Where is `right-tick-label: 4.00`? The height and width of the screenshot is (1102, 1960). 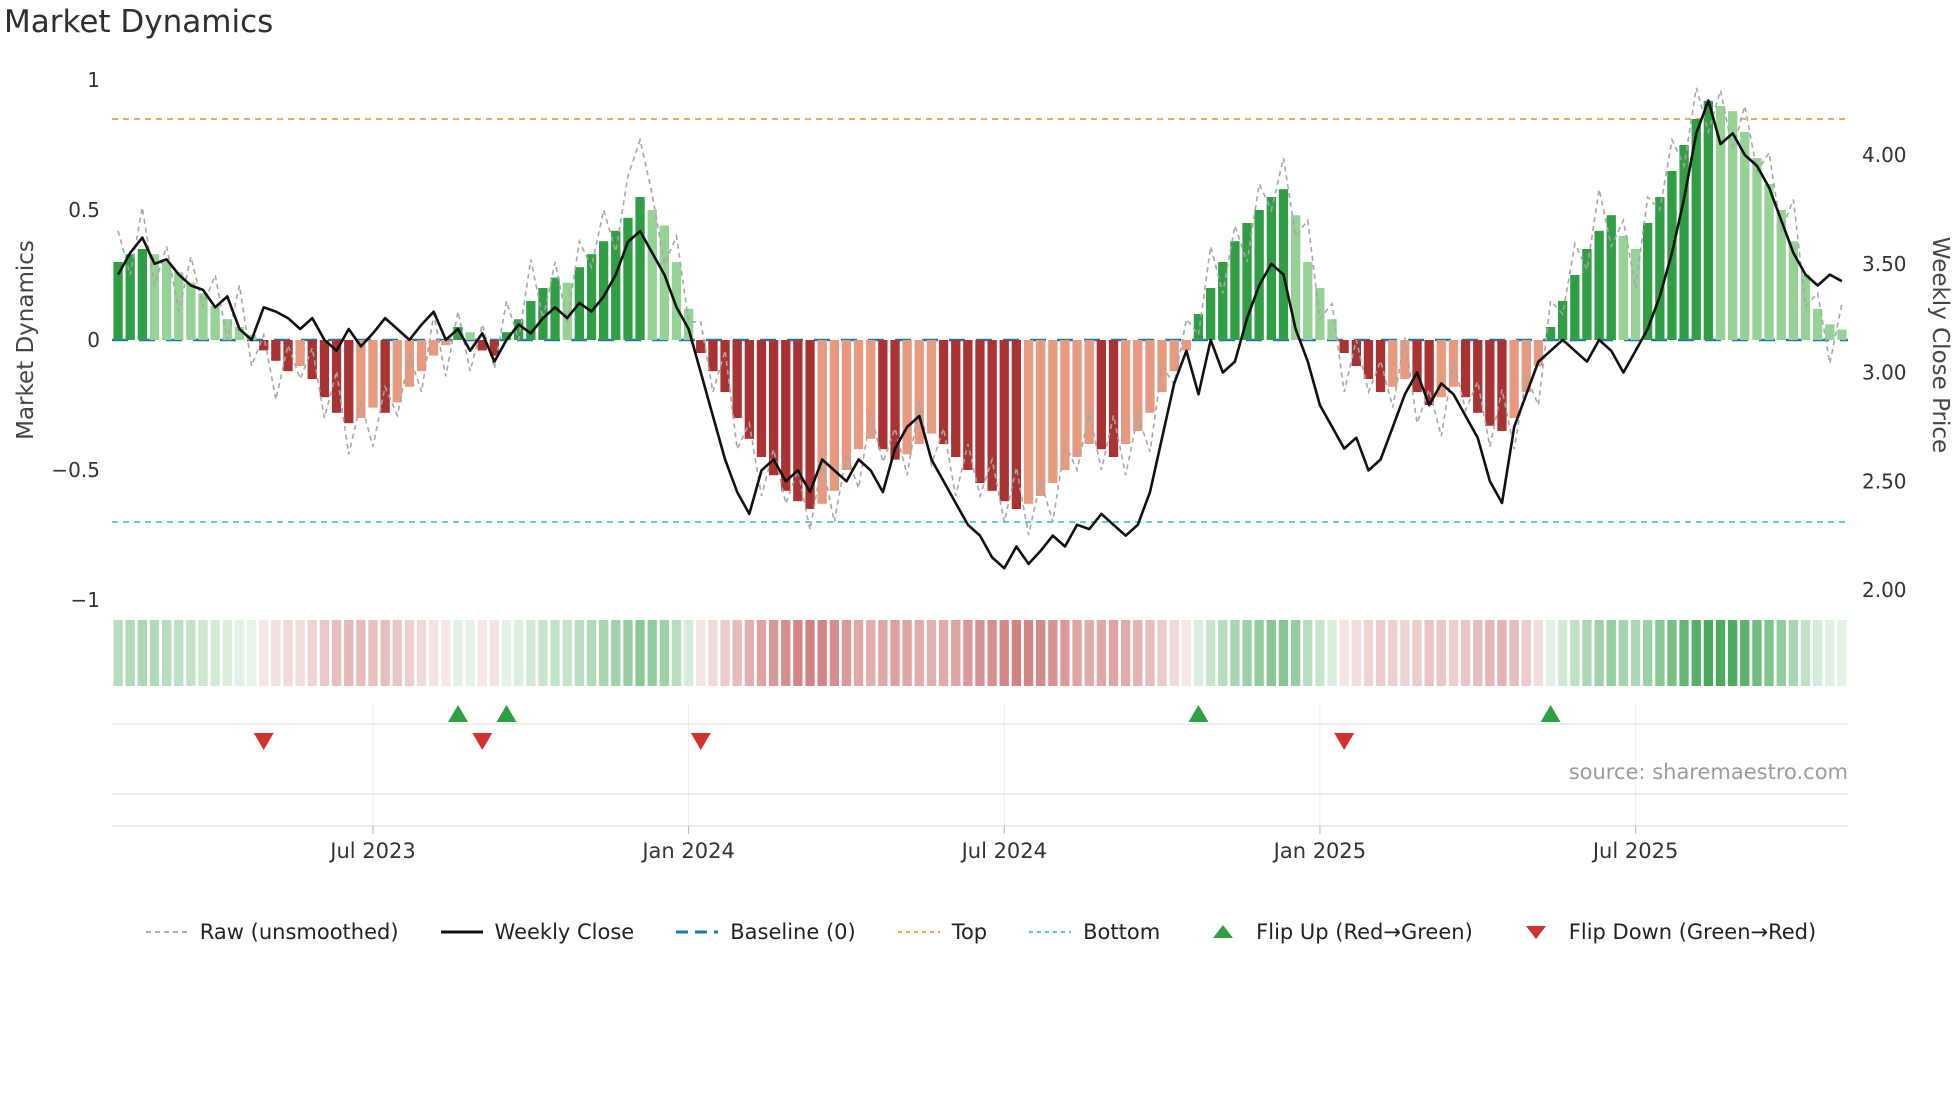
right-tick-label: 4.00 is located at coordinates (1884, 155).